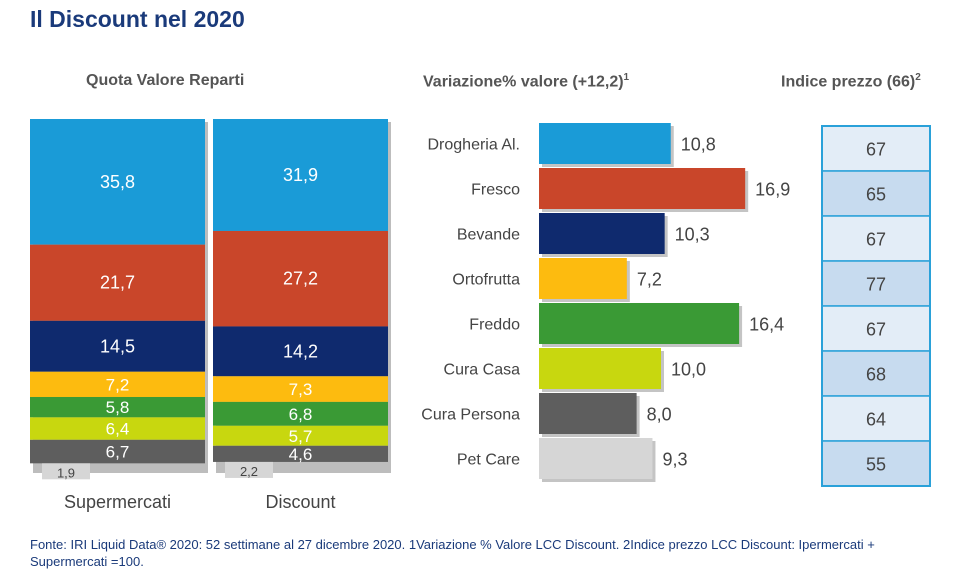 The height and width of the screenshot is (580, 980). Describe the element at coordinates (688, 370) in the screenshot. I see `bar-value-label: 10,0` at that location.